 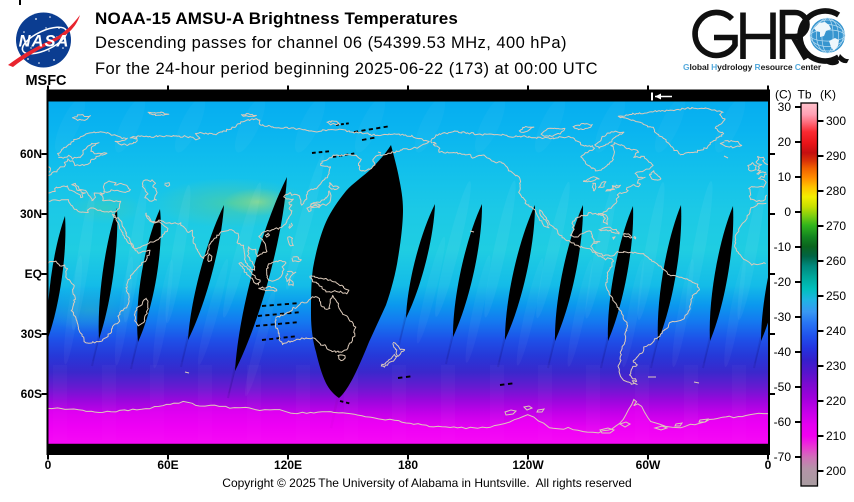 What do you see at coordinates (648, 465) in the screenshot?
I see `svg-text: 60W` at bounding box center [648, 465].